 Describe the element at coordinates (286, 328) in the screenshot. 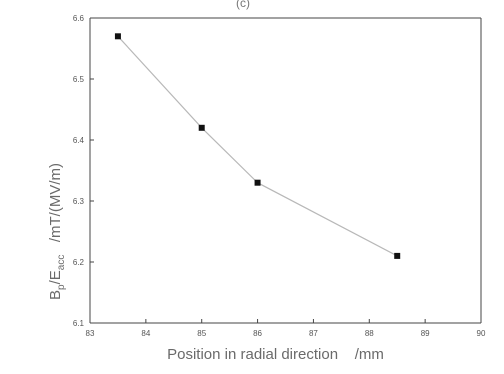

I see `x-ticks: 83 84 85 86 87 88 89 90` at that location.